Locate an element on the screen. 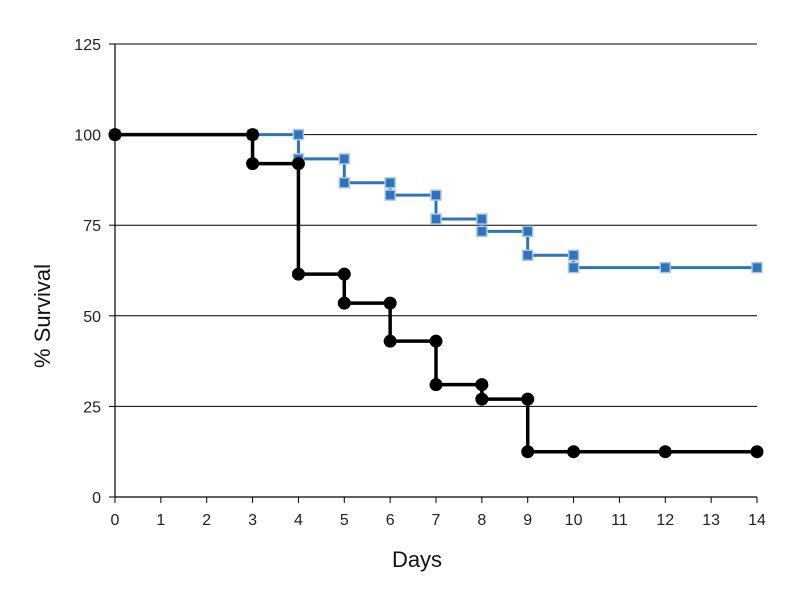 This screenshot has width=802, height=592. y-tick-label-0: 0 is located at coordinates (96, 498).